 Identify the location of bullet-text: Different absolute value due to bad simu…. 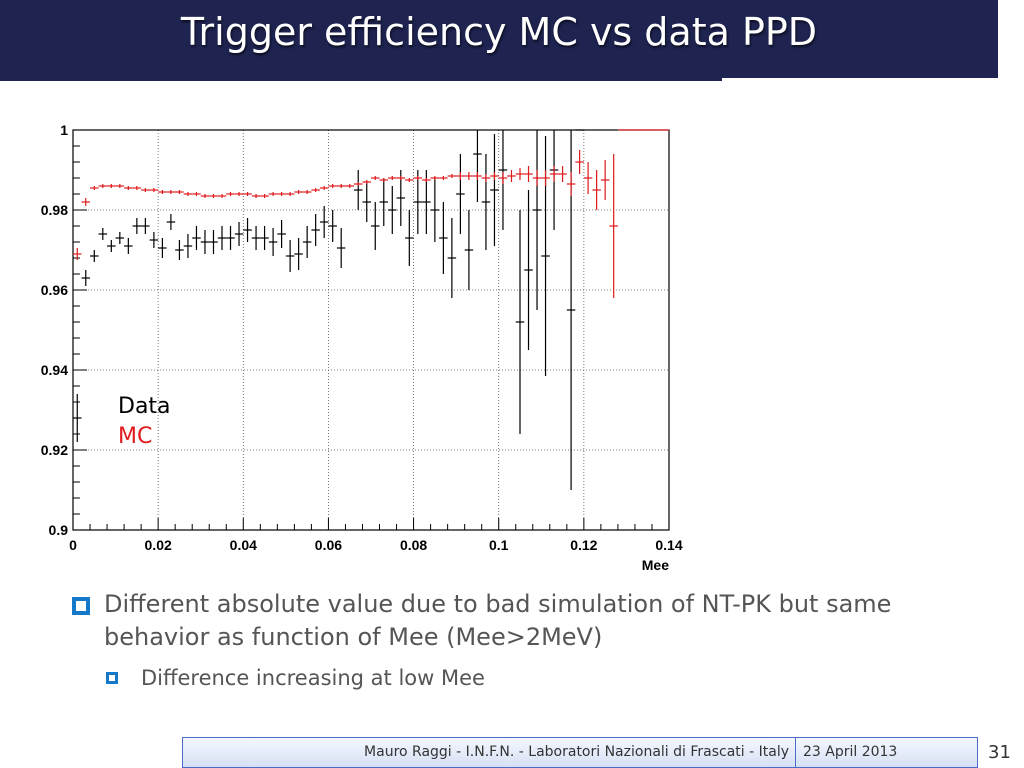
(498, 620).